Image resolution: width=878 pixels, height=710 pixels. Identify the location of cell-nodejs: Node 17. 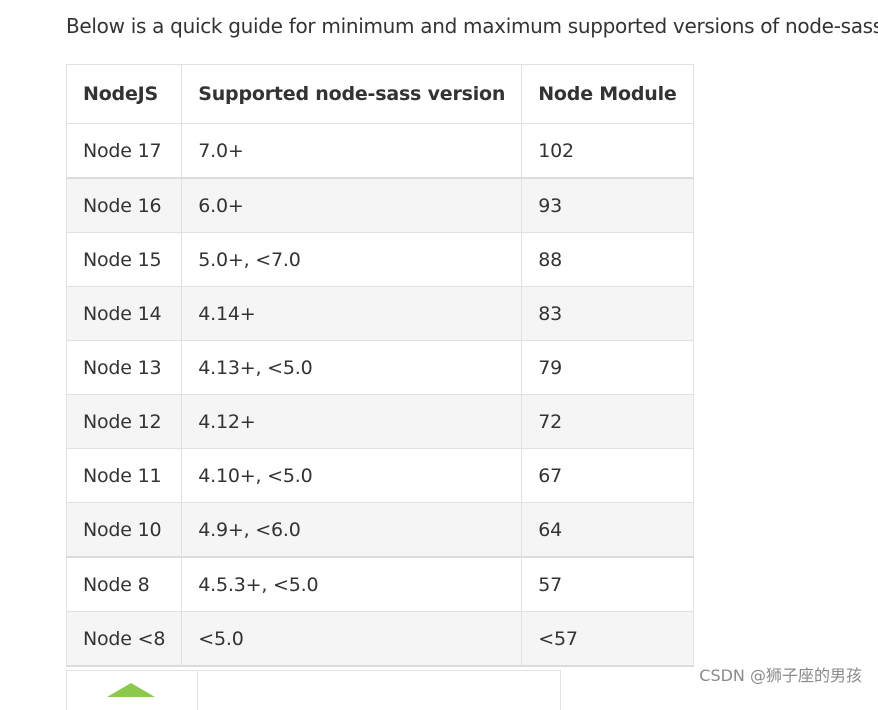
(124, 151).